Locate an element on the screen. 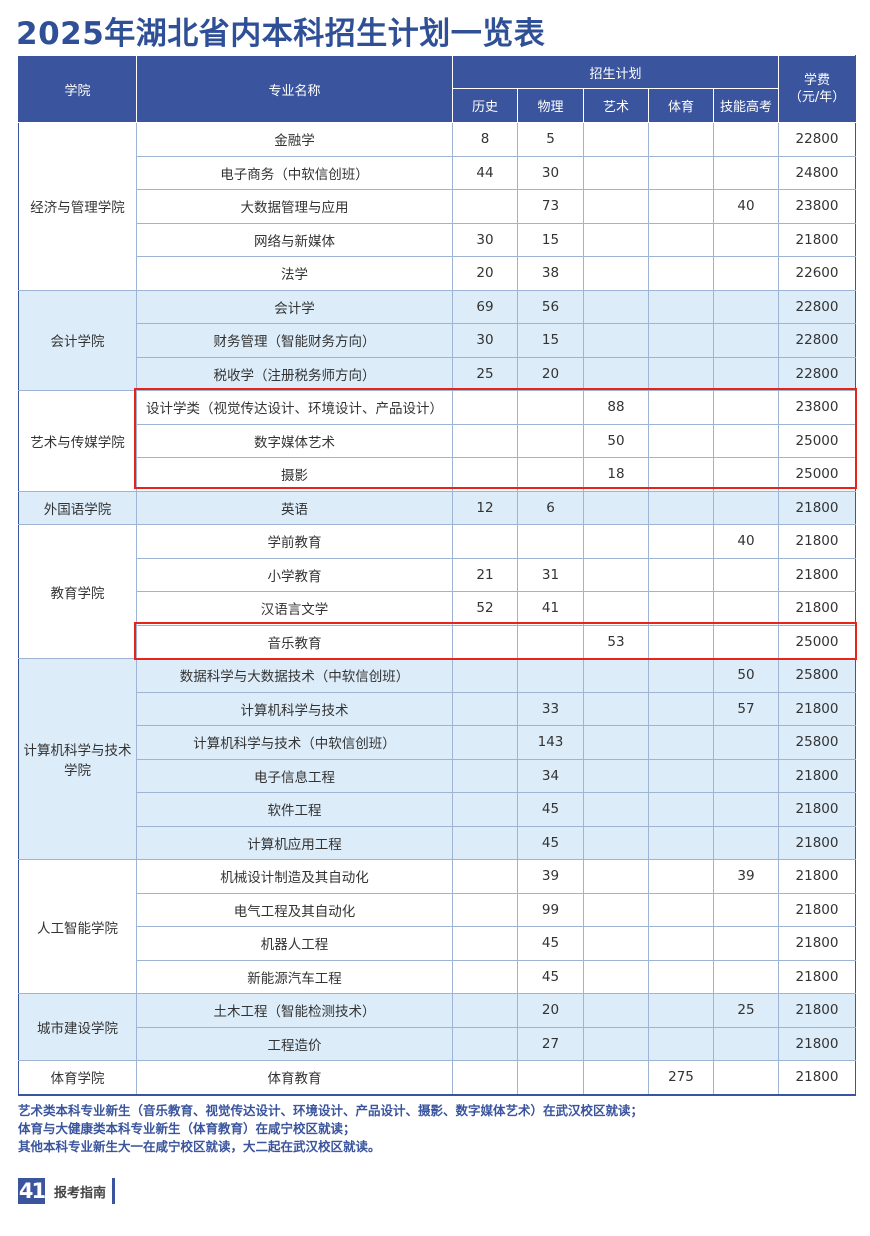 This screenshot has height=1236, width=870. major-name: 体育教育 is located at coordinates (294, 1078).